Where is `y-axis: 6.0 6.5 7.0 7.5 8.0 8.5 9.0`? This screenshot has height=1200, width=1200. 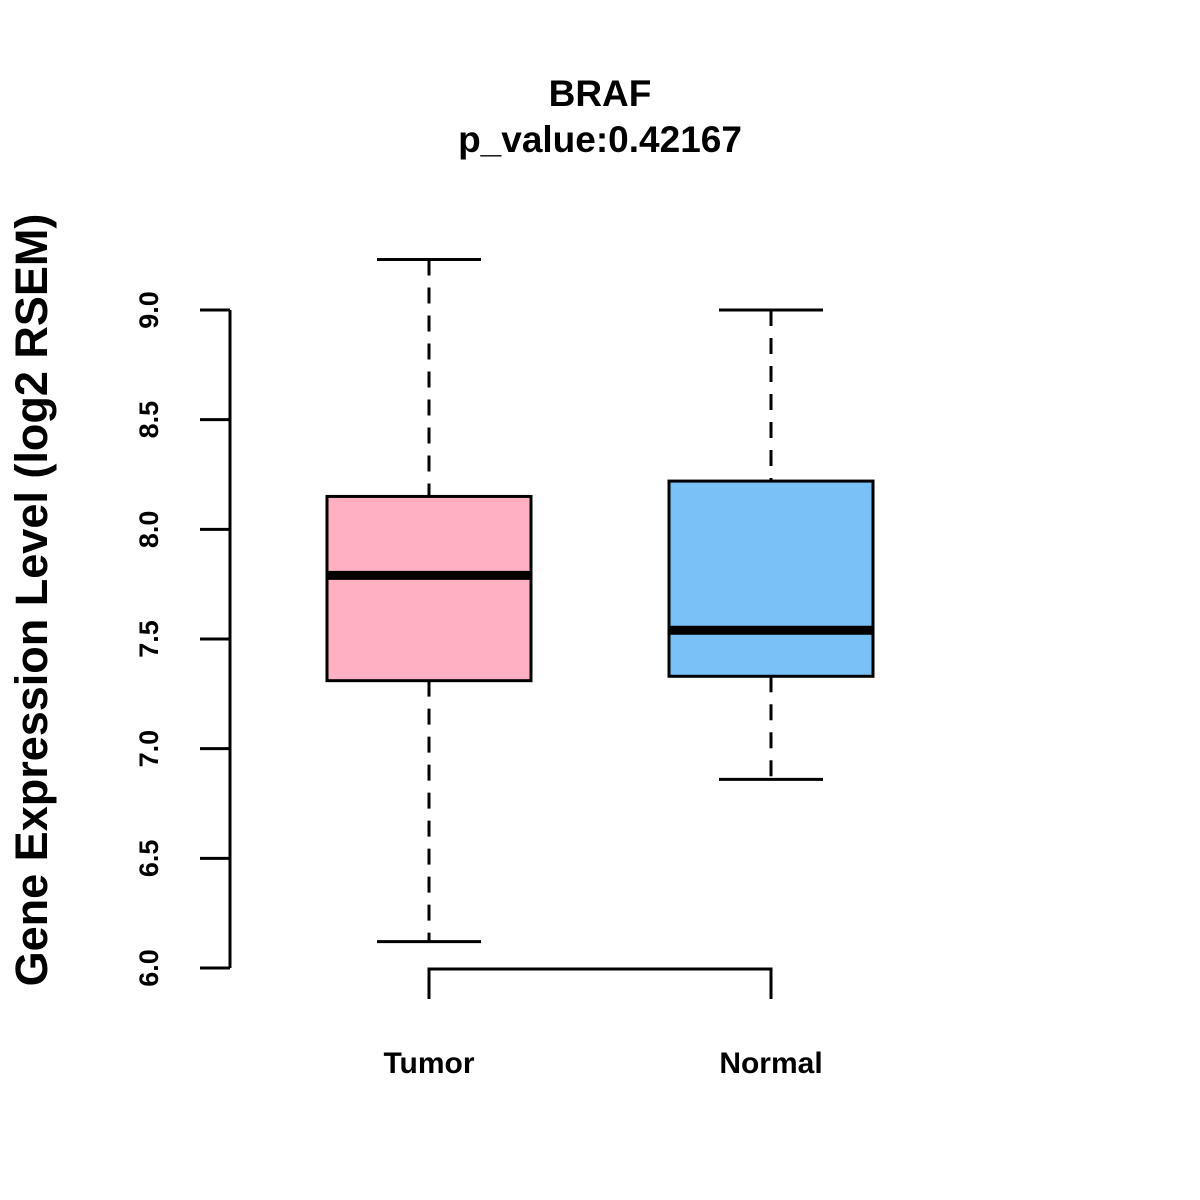 y-axis: 6.0 6.5 7.0 7.5 8.0 8.5 9.0 is located at coordinates (183, 639).